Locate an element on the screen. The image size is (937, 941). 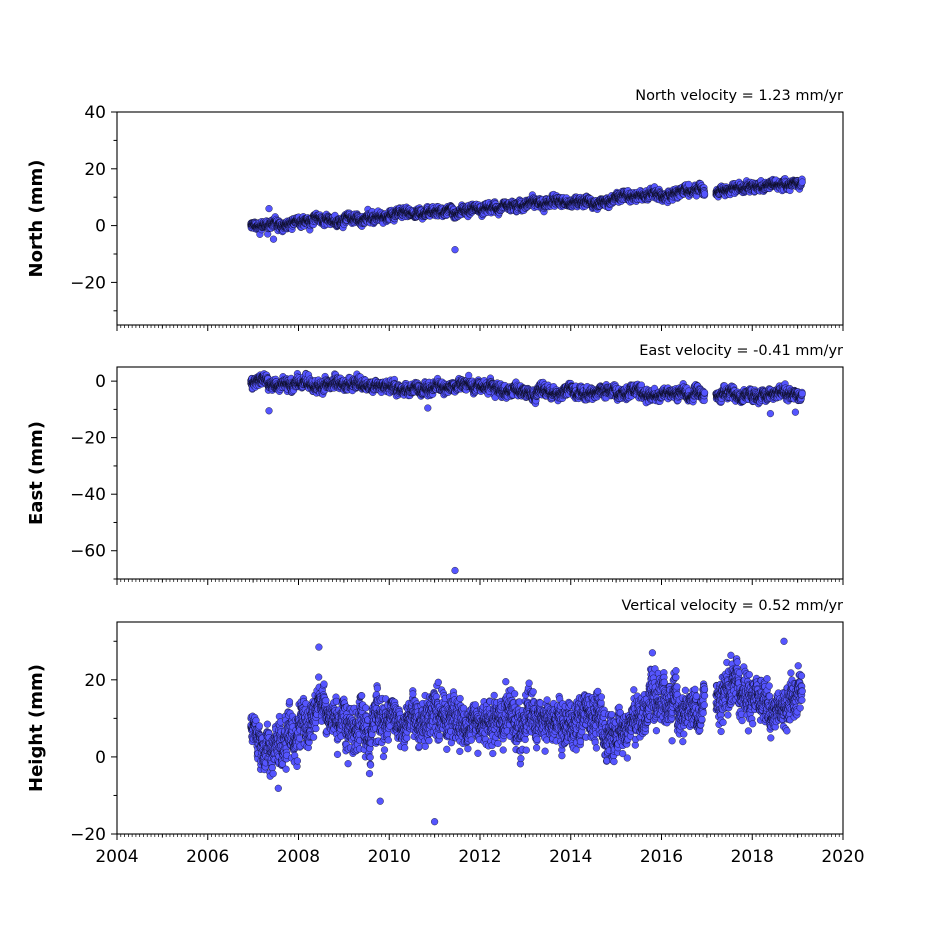
north-velocity-title: North velocity = 1.23 mm/yr is located at coordinates (739, 96).